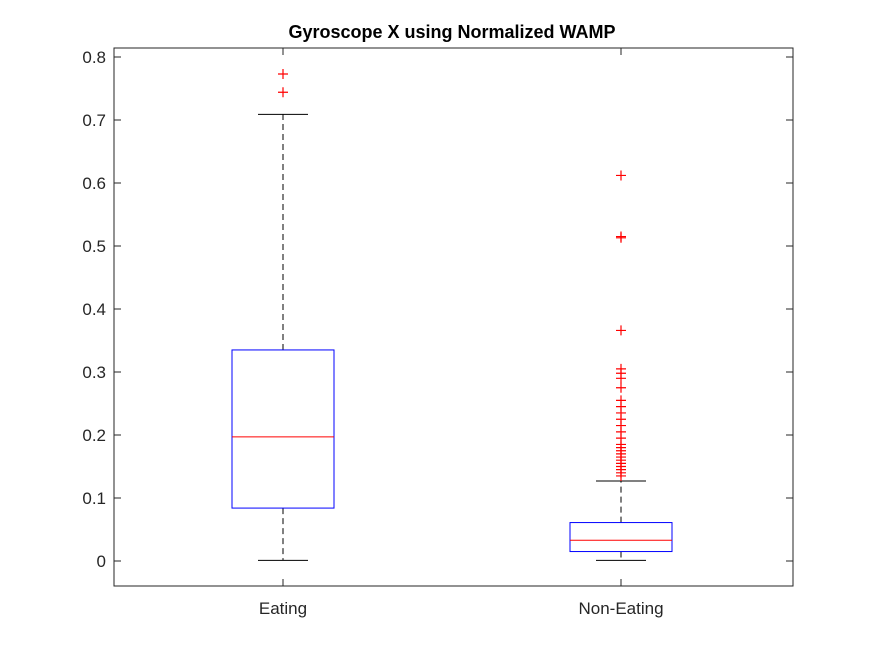 This screenshot has width=875, height=656. Describe the element at coordinates (101, 561) in the screenshot. I see `y-tick-label: 0` at that location.